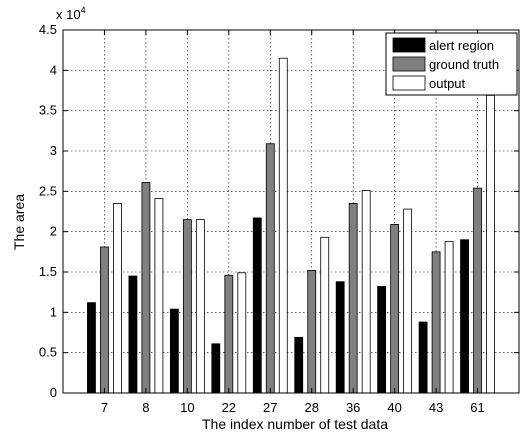 This screenshot has width=531, height=436. I want to click on y-tick-label: 1, so click(53, 311).